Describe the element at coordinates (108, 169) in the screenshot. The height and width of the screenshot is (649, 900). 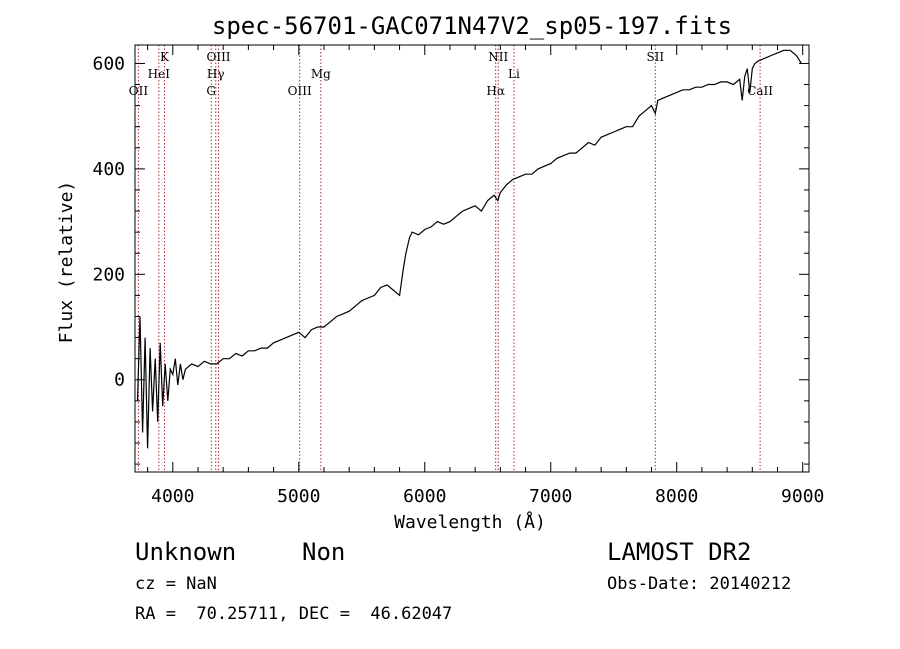
I see `y-tick-label: 400` at that location.